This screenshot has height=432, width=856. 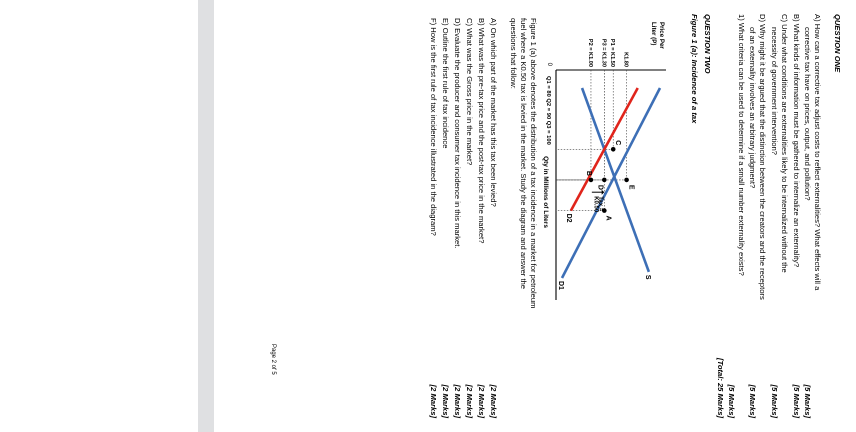 I want to click on point-d, so click(x=604, y=180).